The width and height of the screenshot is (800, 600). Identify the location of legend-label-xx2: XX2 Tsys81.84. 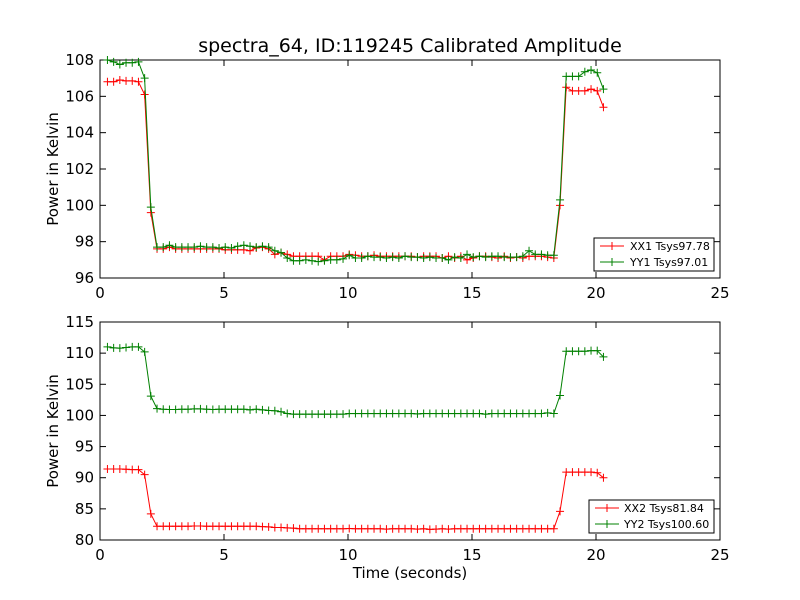
(664, 508).